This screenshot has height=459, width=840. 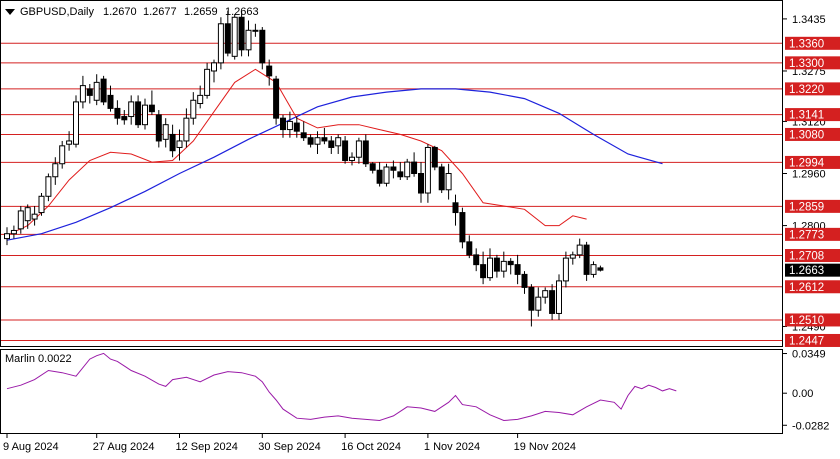 I want to click on ohlc-close: 1.2663, so click(x=242, y=12).